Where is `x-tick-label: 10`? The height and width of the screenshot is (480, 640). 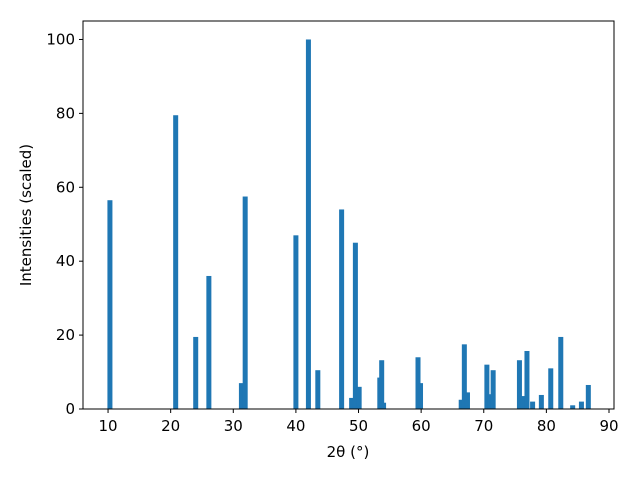 x-tick-label: 10 is located at coordinates (108, 426).